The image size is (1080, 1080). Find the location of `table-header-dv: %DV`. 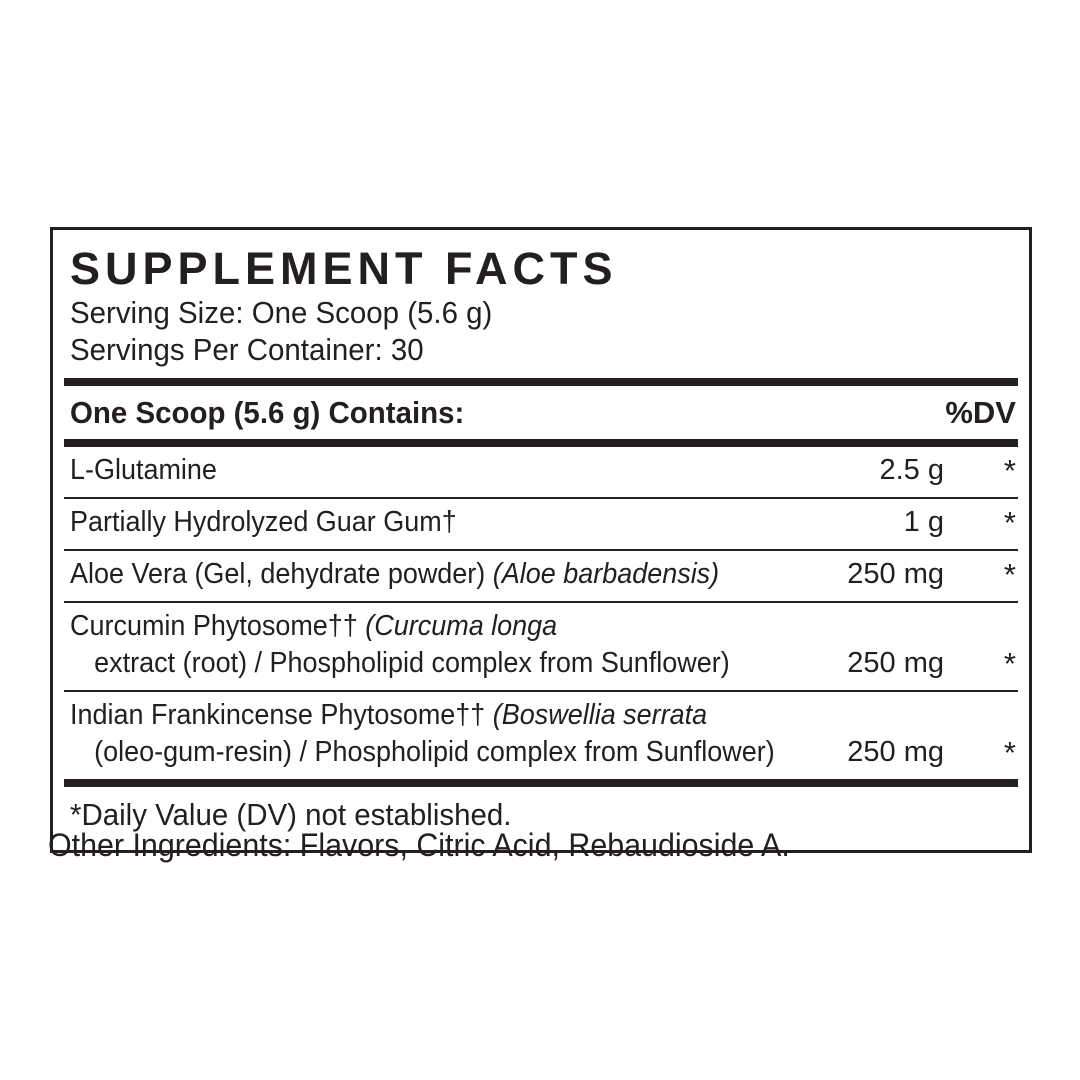

table-header-dv: %DV is located at coordinates (980, 412).